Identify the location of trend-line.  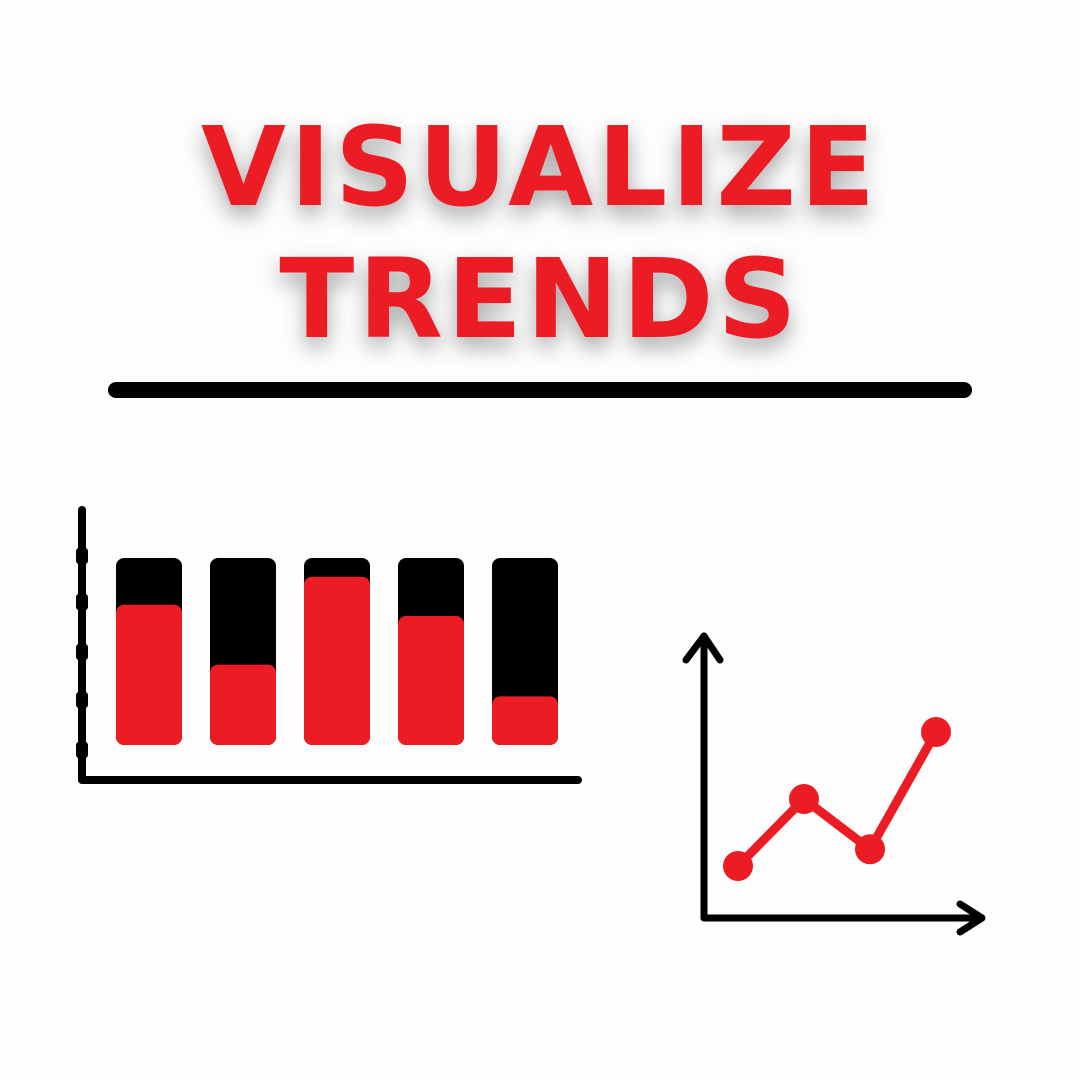
(837, 799).